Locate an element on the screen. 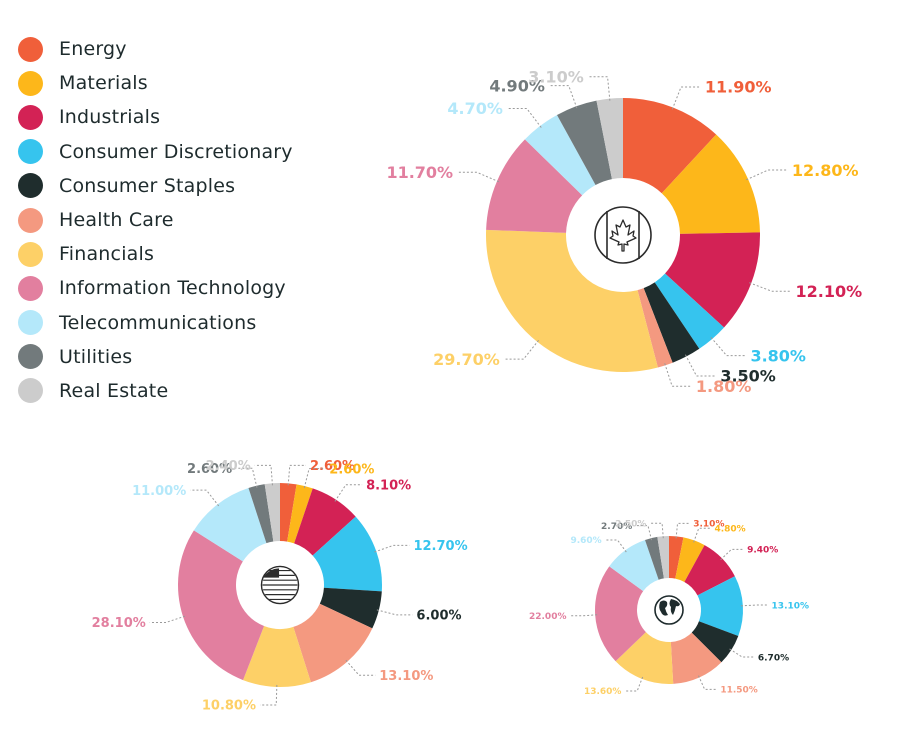 Image resolution: width=900 pixels, height=745 pixels. legend-item: Consumer Discretionary is located at coordinates (168, 152).